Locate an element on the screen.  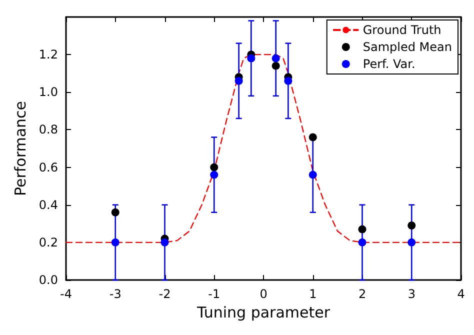
y-tick-label: 0.0 is located at coordinates (48, 280).